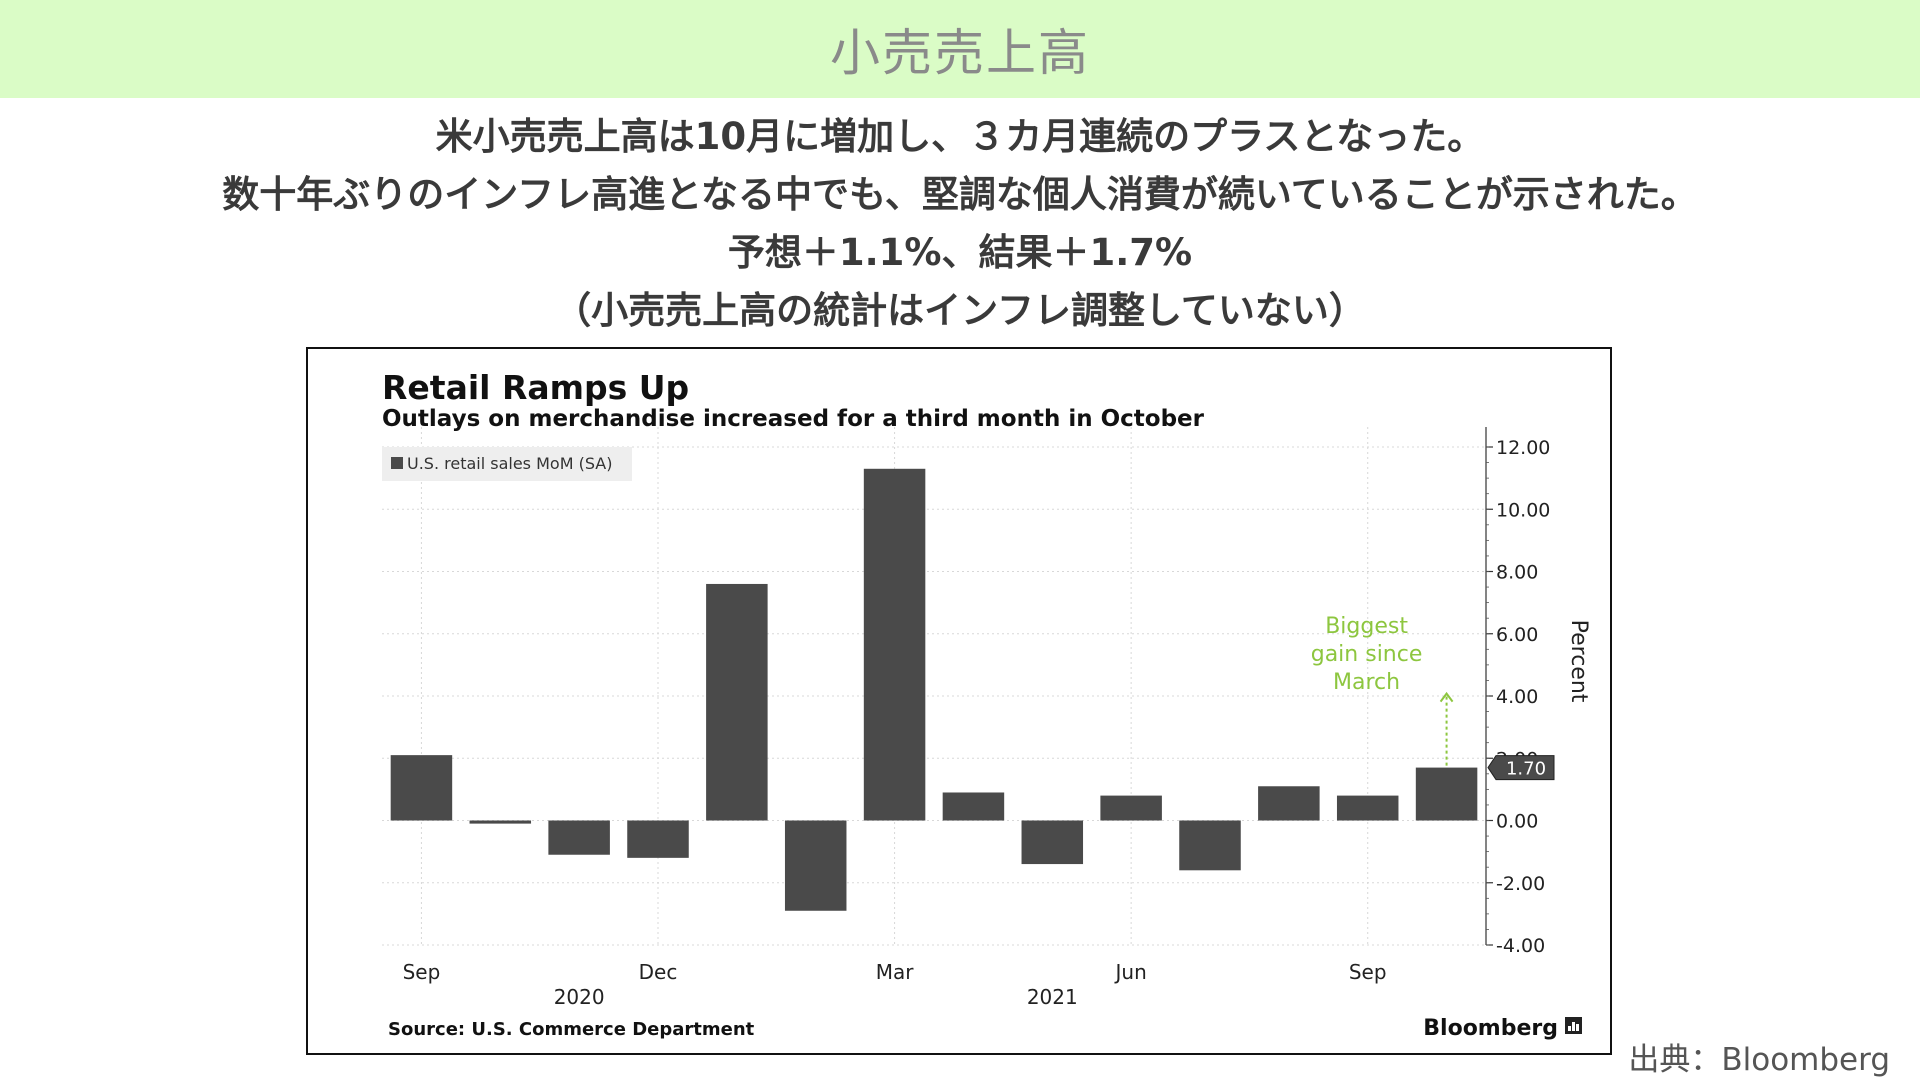 The width and height of the screenshot is (1920, 1080). What do you see at coordinates (1523, 510) in the screenshot?
I see `y-tick-label: 10.00` at bounding box center [1523, 510].